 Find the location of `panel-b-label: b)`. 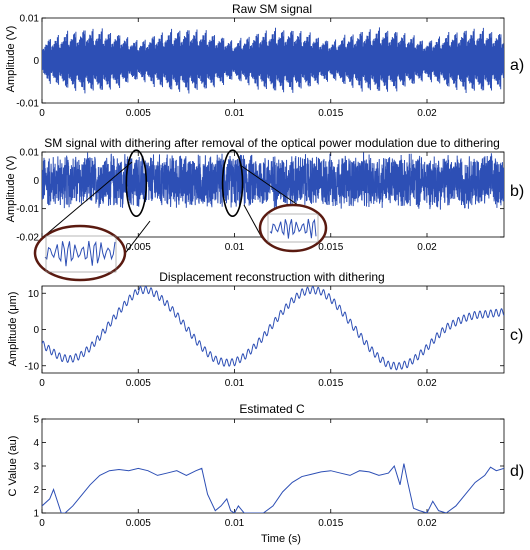

panel-b-label: b) is located at coordinates (517, 191).